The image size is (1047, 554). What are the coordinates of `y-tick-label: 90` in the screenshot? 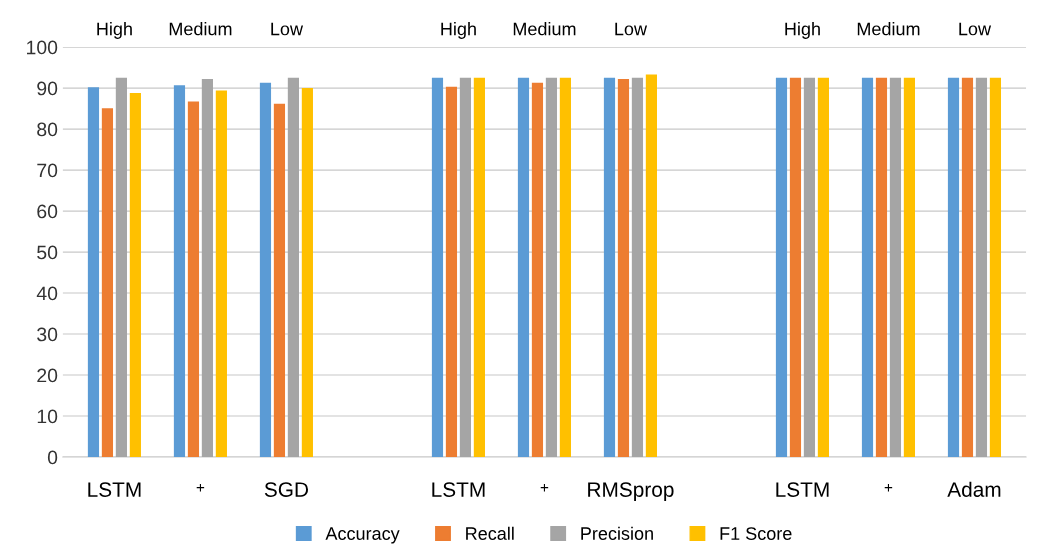 It's located at (47, 88).